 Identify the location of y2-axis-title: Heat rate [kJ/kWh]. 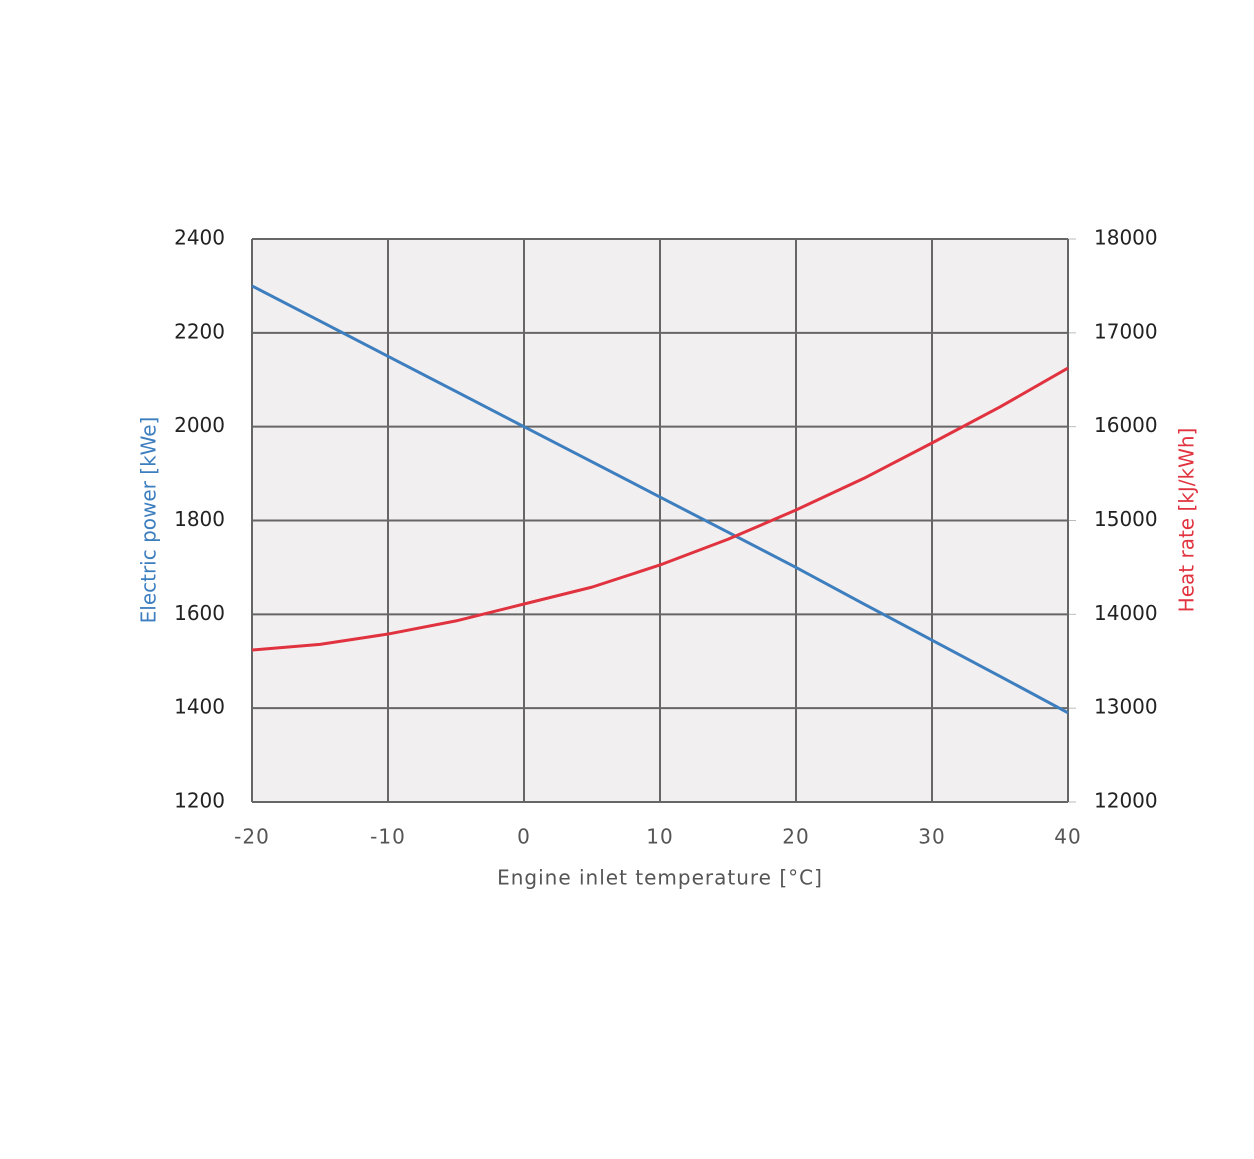
(1187, 520).